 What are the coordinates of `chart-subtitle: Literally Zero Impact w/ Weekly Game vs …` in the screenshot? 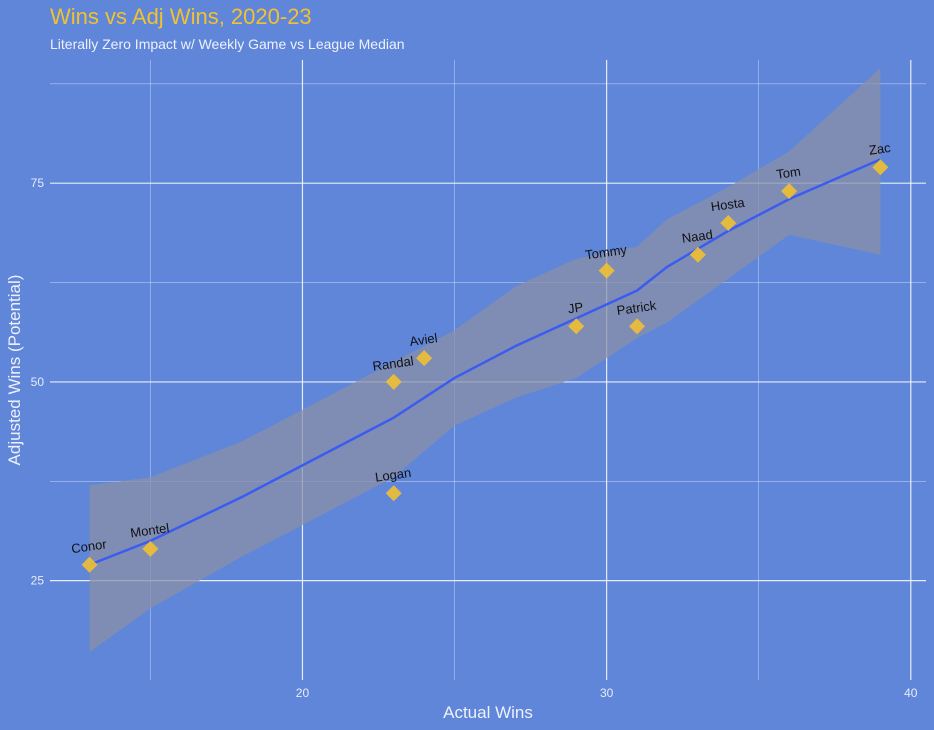 It's located at (227, 44).